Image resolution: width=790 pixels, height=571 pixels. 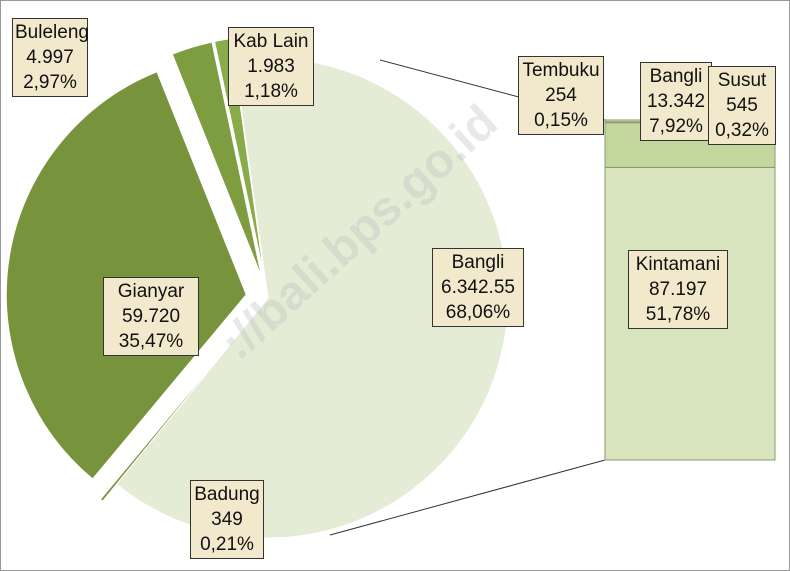 What do you see at coordinates (151, 341) in the screenshot?
I see `label-percent: 35,47%` at bounding box center [151, 341].